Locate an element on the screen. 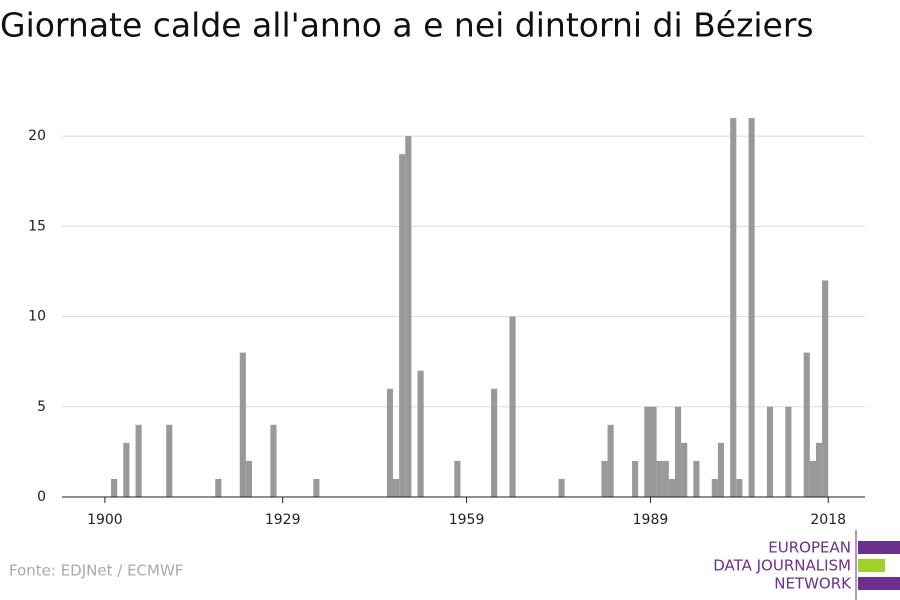 This screenshot has height=600, width=900. logo-text: DATA JOURNALISM is located at coordinates (782, 566).